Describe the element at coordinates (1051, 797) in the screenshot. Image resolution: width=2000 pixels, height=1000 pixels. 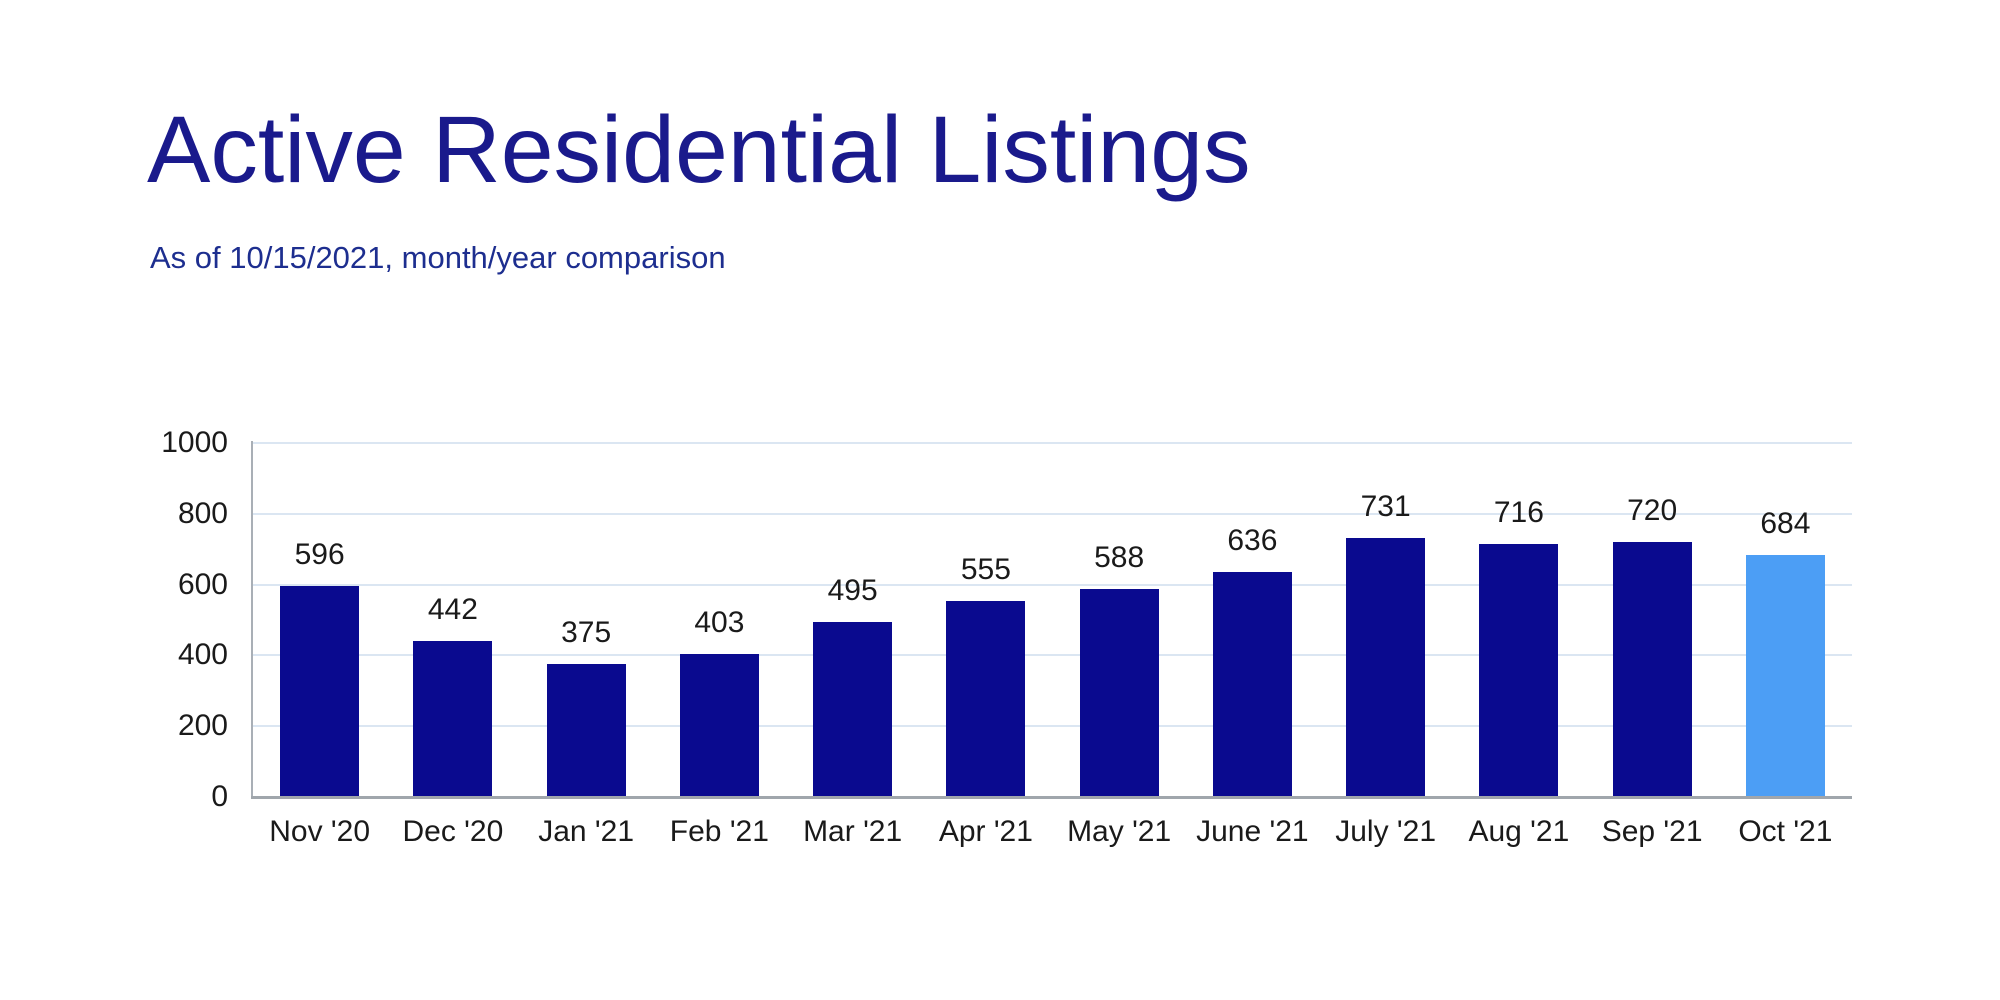
I see `x-axis-line` at that location.